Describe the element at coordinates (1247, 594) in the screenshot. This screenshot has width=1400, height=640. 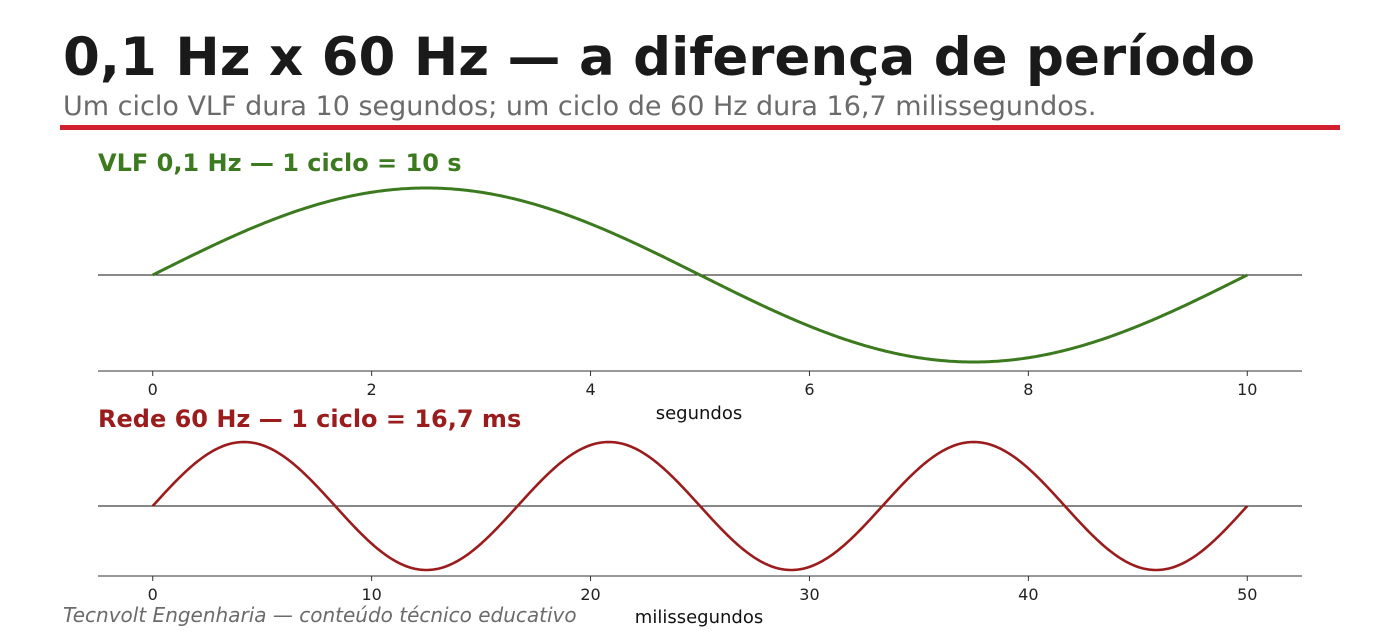
I see `x-tick-label: 50` at that location.